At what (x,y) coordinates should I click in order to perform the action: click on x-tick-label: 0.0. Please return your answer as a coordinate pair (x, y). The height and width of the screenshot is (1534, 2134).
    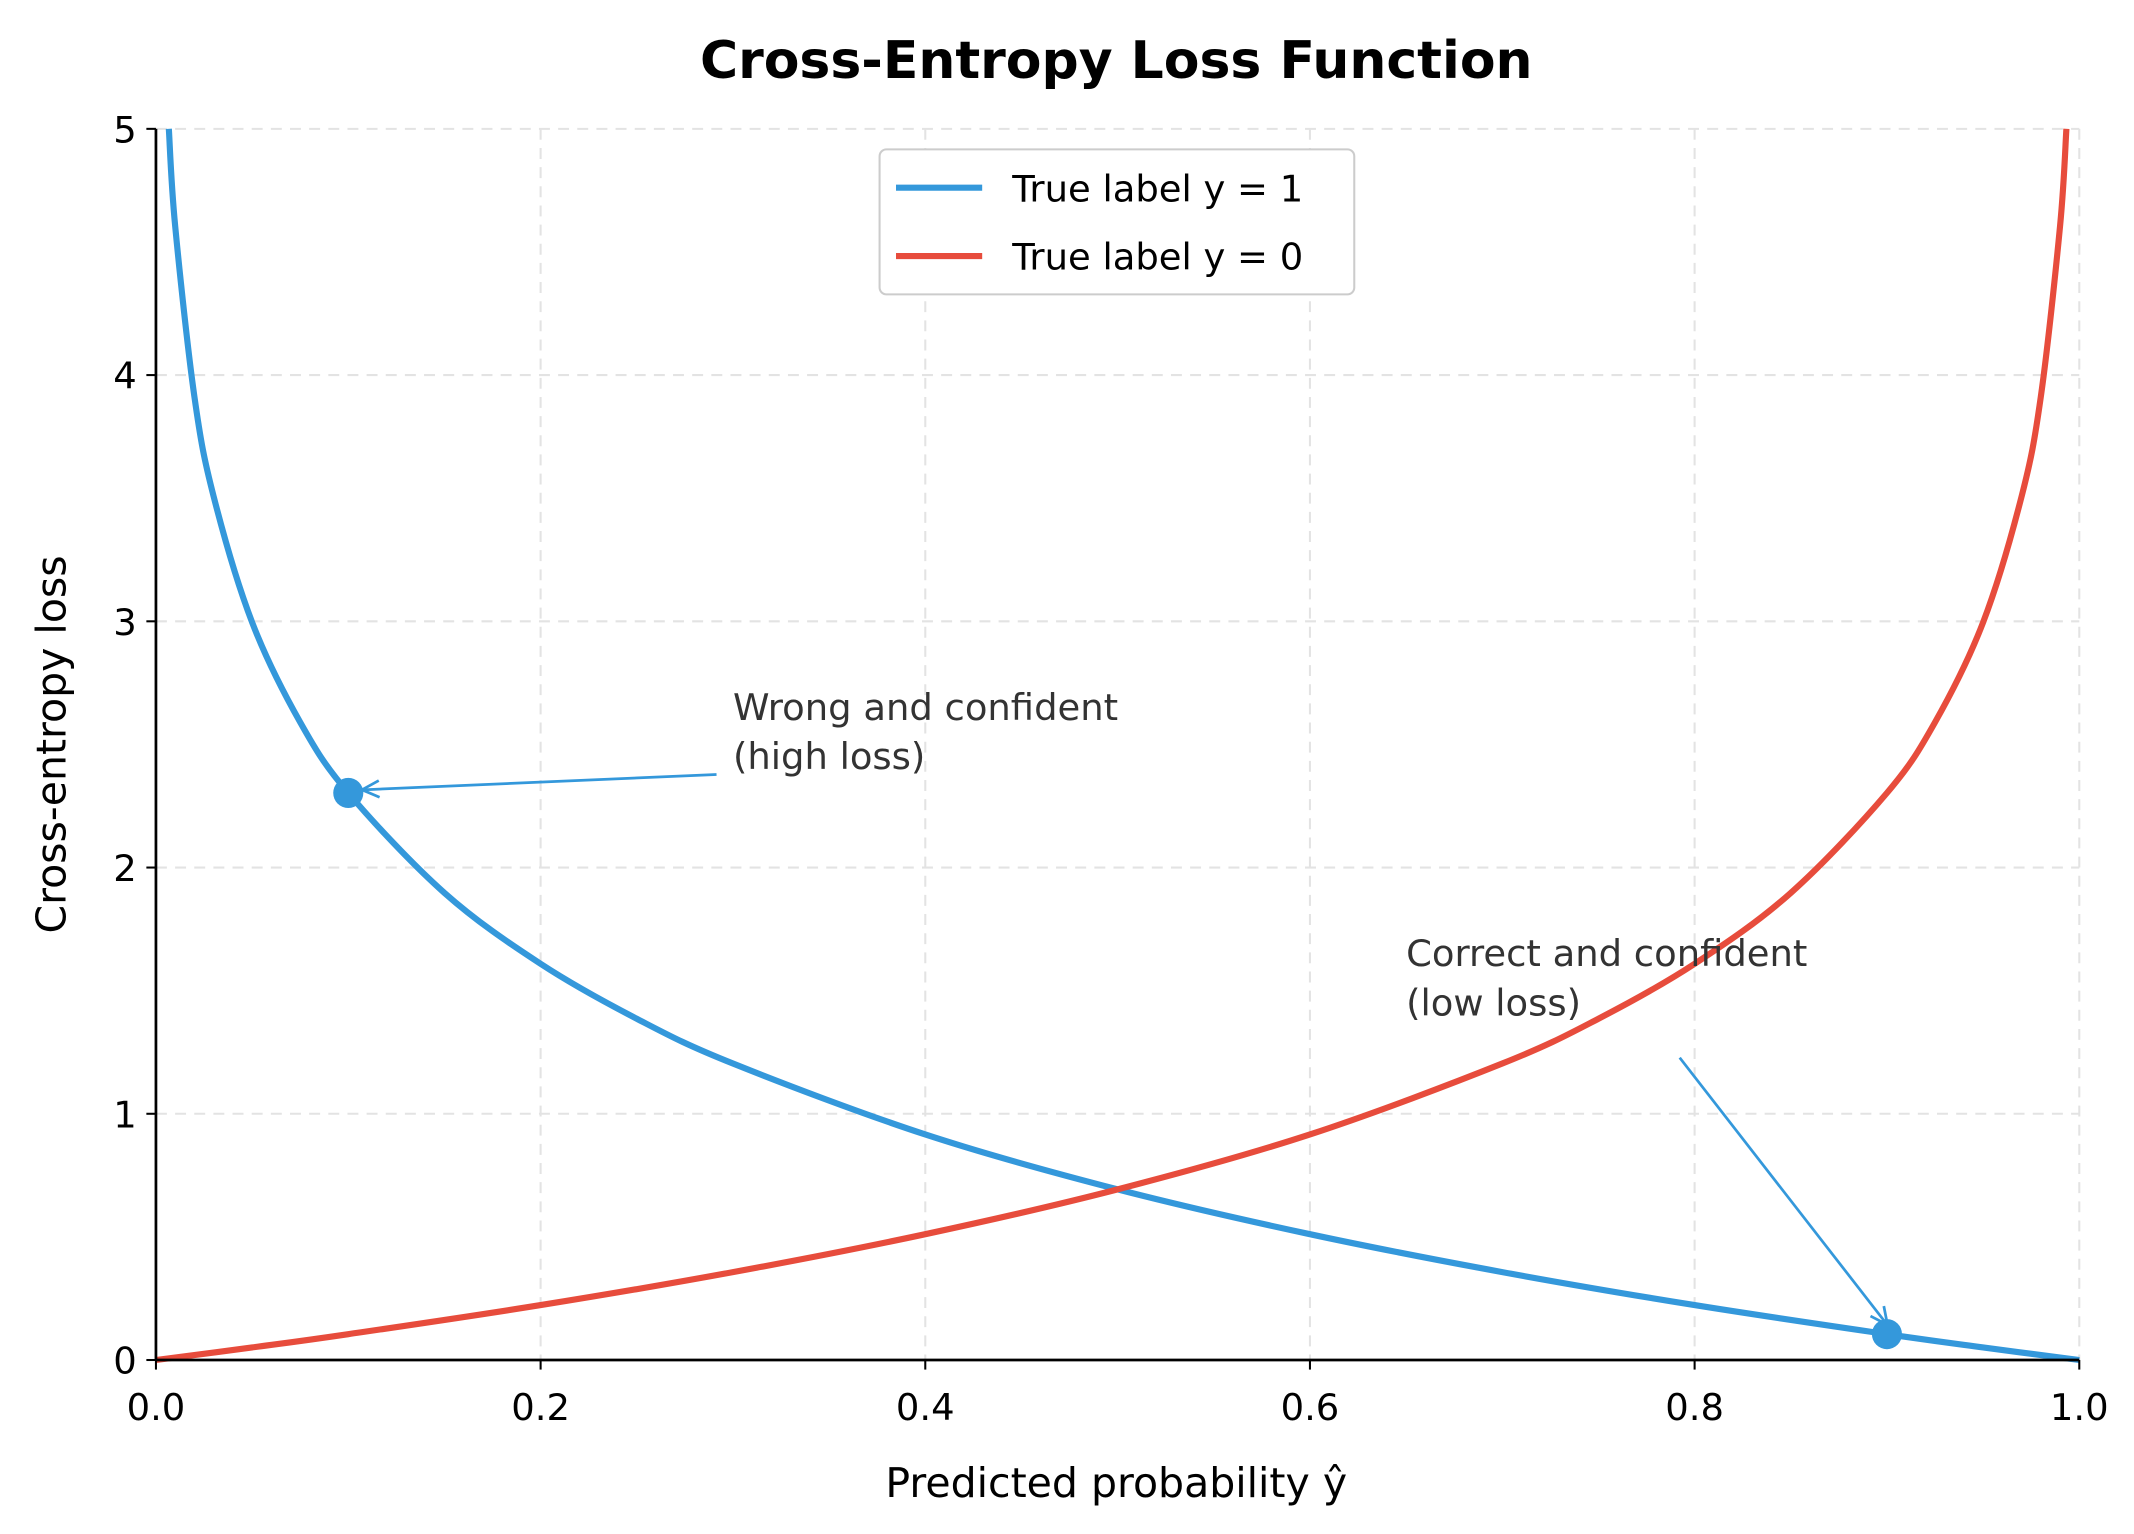
    Looking at the image, I should click on (156, 1407).